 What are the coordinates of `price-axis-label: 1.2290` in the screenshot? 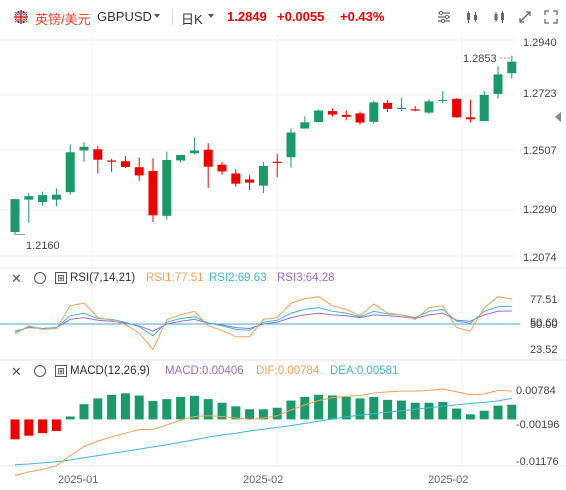 It's located at (540, 210).